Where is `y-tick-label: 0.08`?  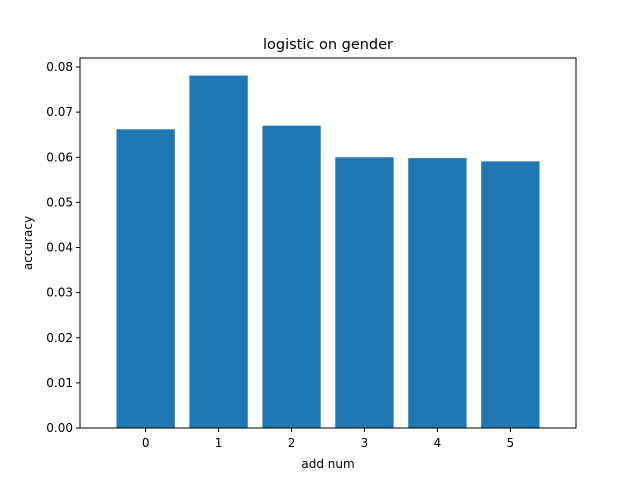 y-tick-label: 0.08 is located at coordinates (59, 67).